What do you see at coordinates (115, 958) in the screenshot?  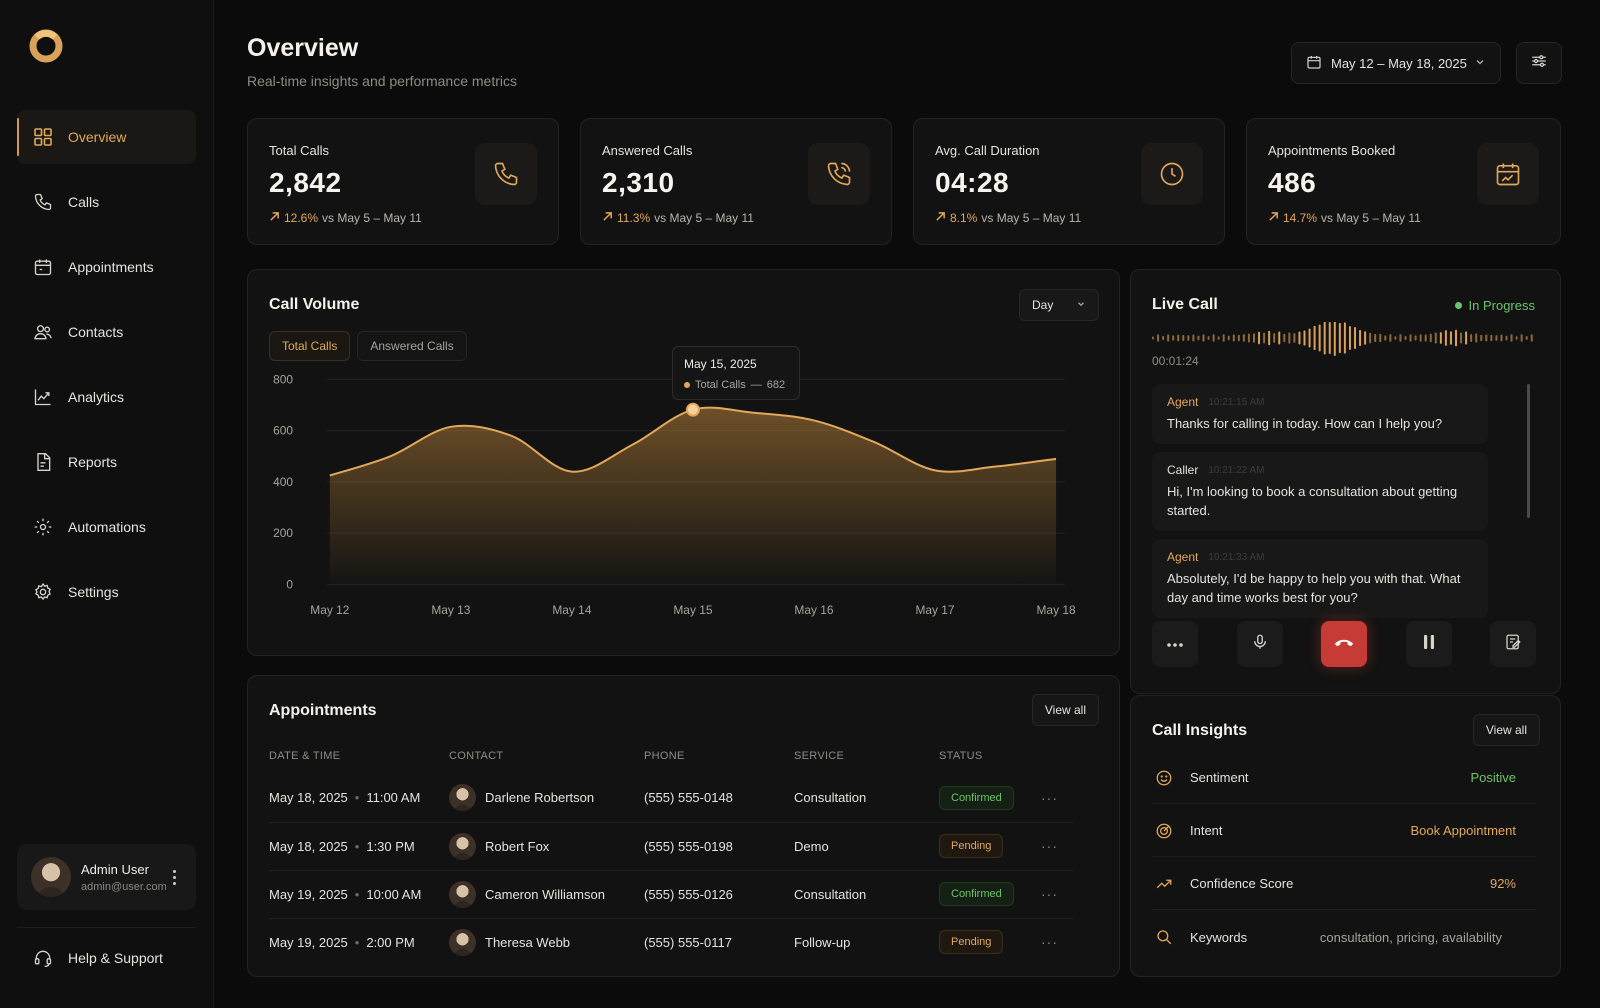 I see `help-label: Help & Support` at bounding box center [115, 958].